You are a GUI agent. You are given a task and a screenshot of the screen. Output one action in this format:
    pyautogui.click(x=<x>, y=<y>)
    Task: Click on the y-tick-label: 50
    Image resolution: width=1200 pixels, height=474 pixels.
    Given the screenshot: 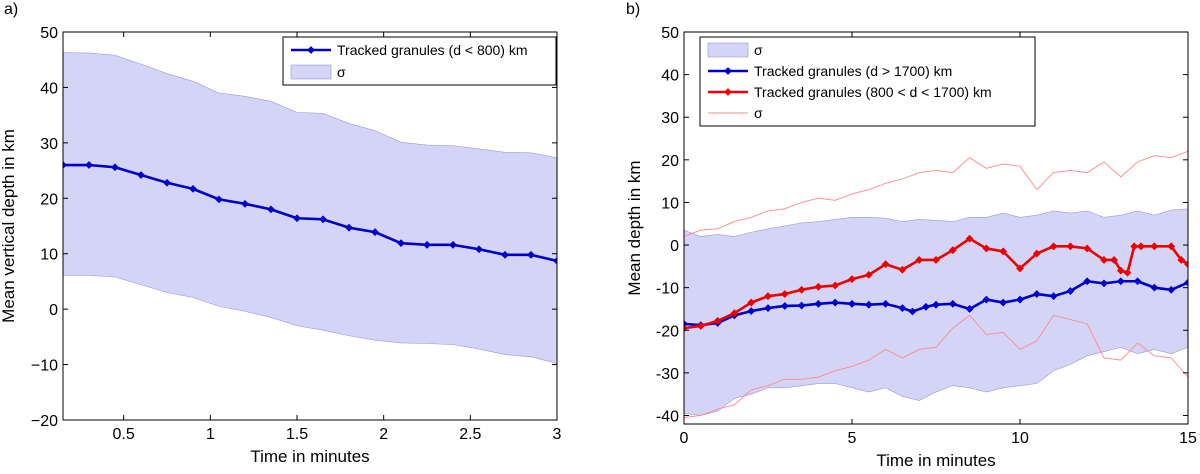 What is the action you would take?
    pyautogui.click(x=670, y=33)
    